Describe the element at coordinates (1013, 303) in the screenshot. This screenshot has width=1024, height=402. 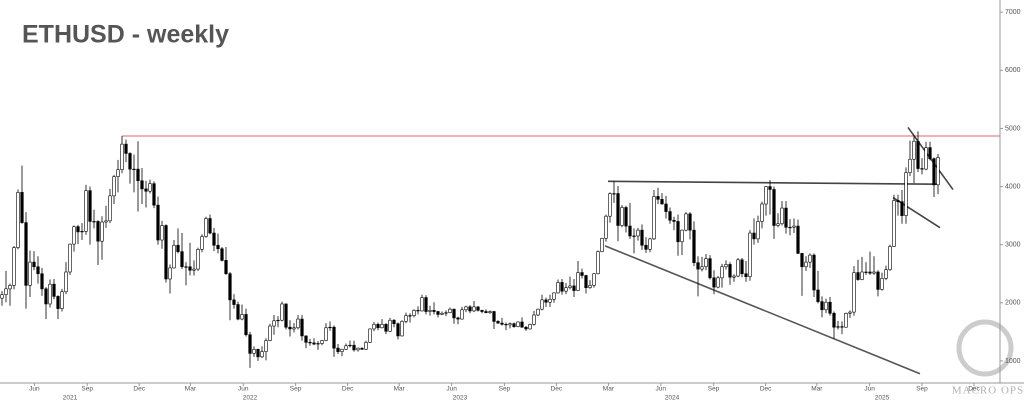
I see `y-tick-label: 2000` at that location.